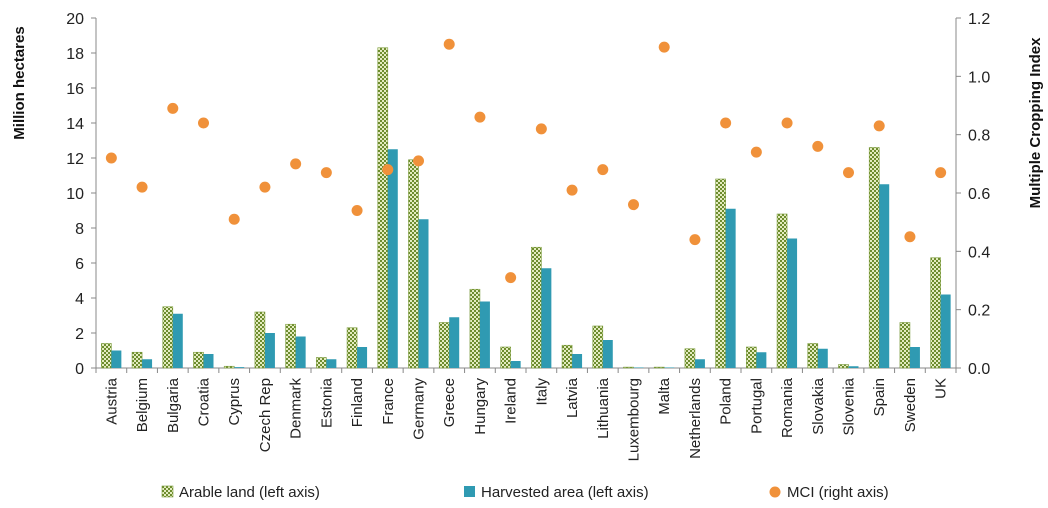 This screenshot has width=1048, height=508. Describe the element at coordinates (565, 492) in the screenshot. I see `legend-label: Harvested area (left axis)` at that location.